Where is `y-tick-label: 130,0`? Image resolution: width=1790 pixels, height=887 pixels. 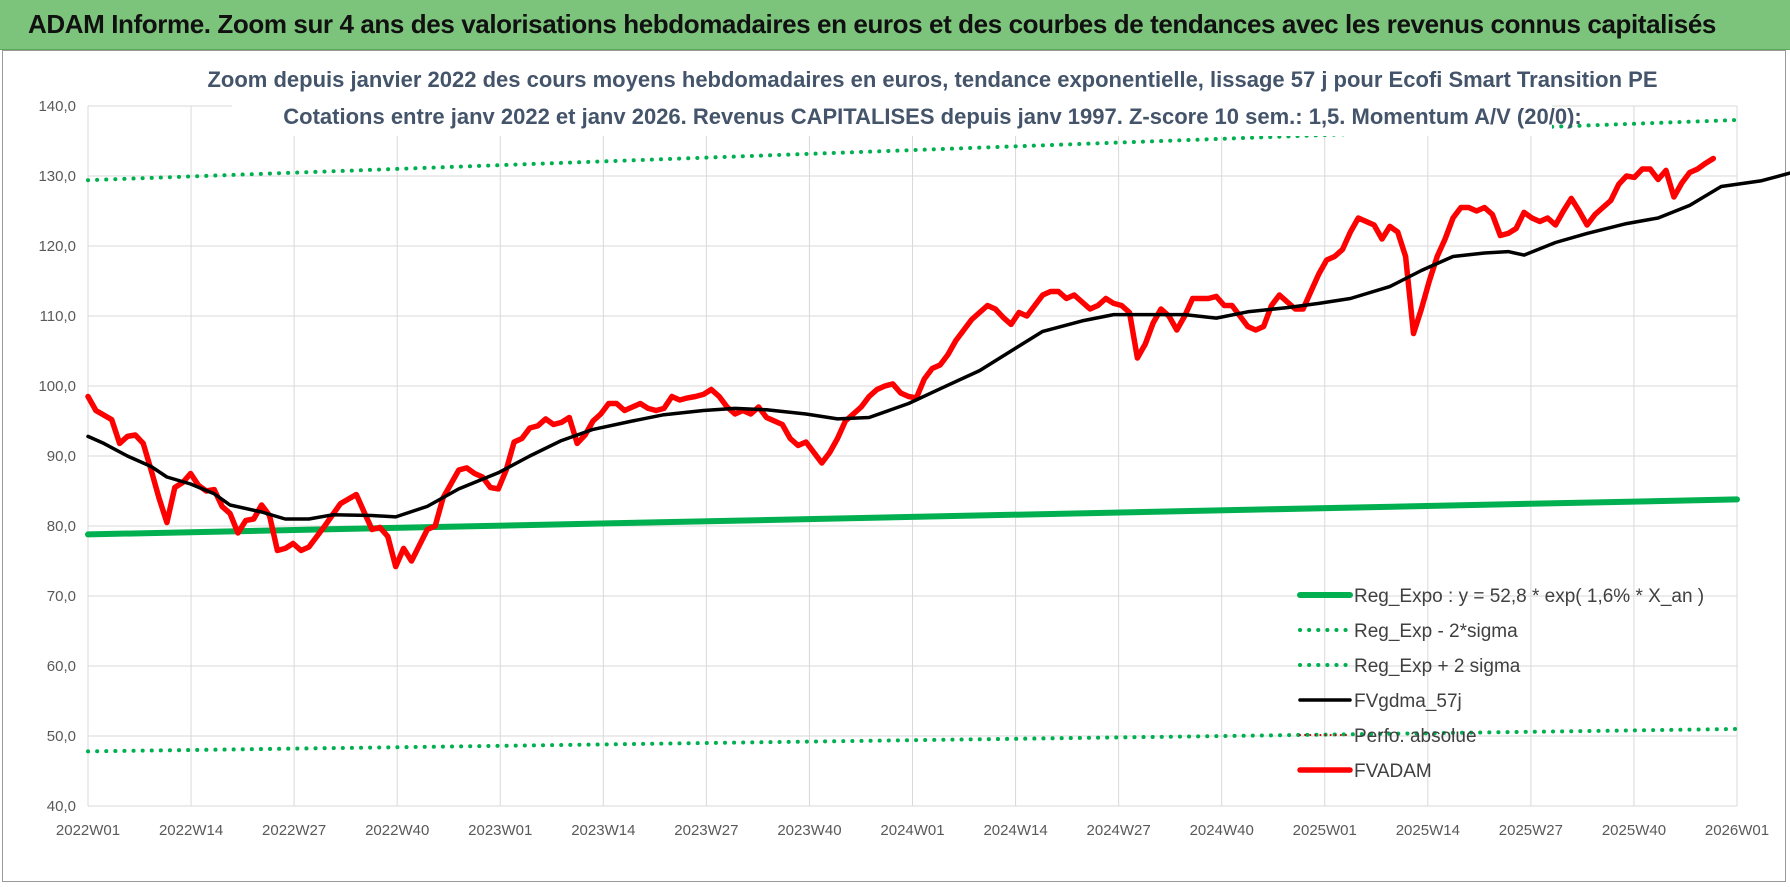 y-tick-label: 130,0 is located at coordinates (57, 176).